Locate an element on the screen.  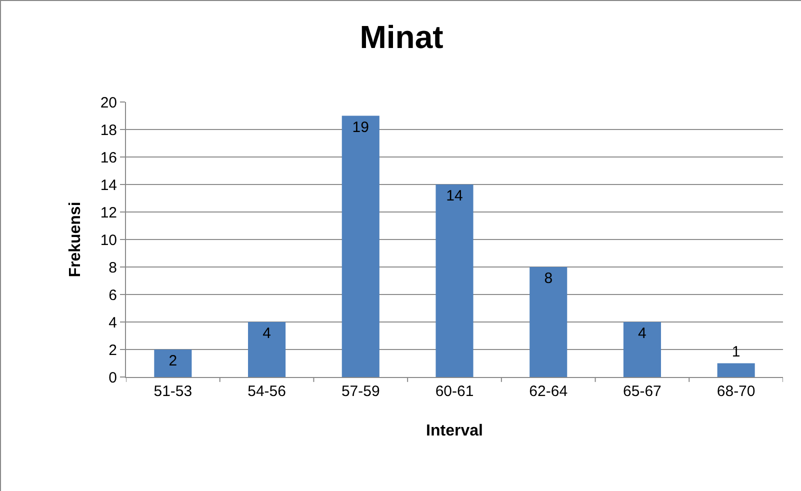
chart-title: Minat is located at coordinates (402, 36).